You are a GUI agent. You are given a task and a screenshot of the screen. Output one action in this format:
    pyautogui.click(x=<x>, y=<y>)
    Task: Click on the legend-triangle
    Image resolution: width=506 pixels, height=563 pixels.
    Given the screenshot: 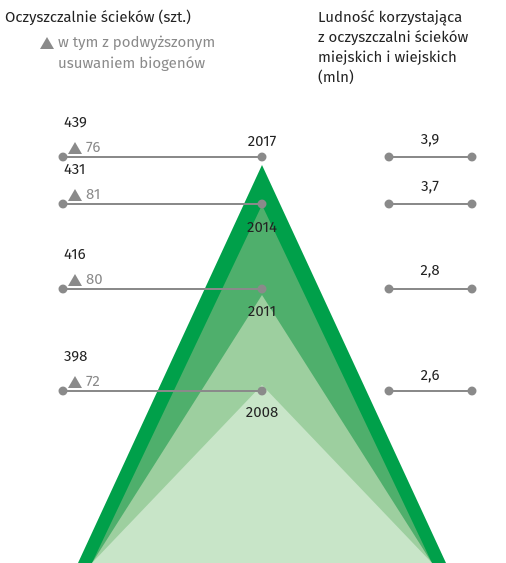 What is the action you would take?
    pyautogui.click(x=47, y=43)
    